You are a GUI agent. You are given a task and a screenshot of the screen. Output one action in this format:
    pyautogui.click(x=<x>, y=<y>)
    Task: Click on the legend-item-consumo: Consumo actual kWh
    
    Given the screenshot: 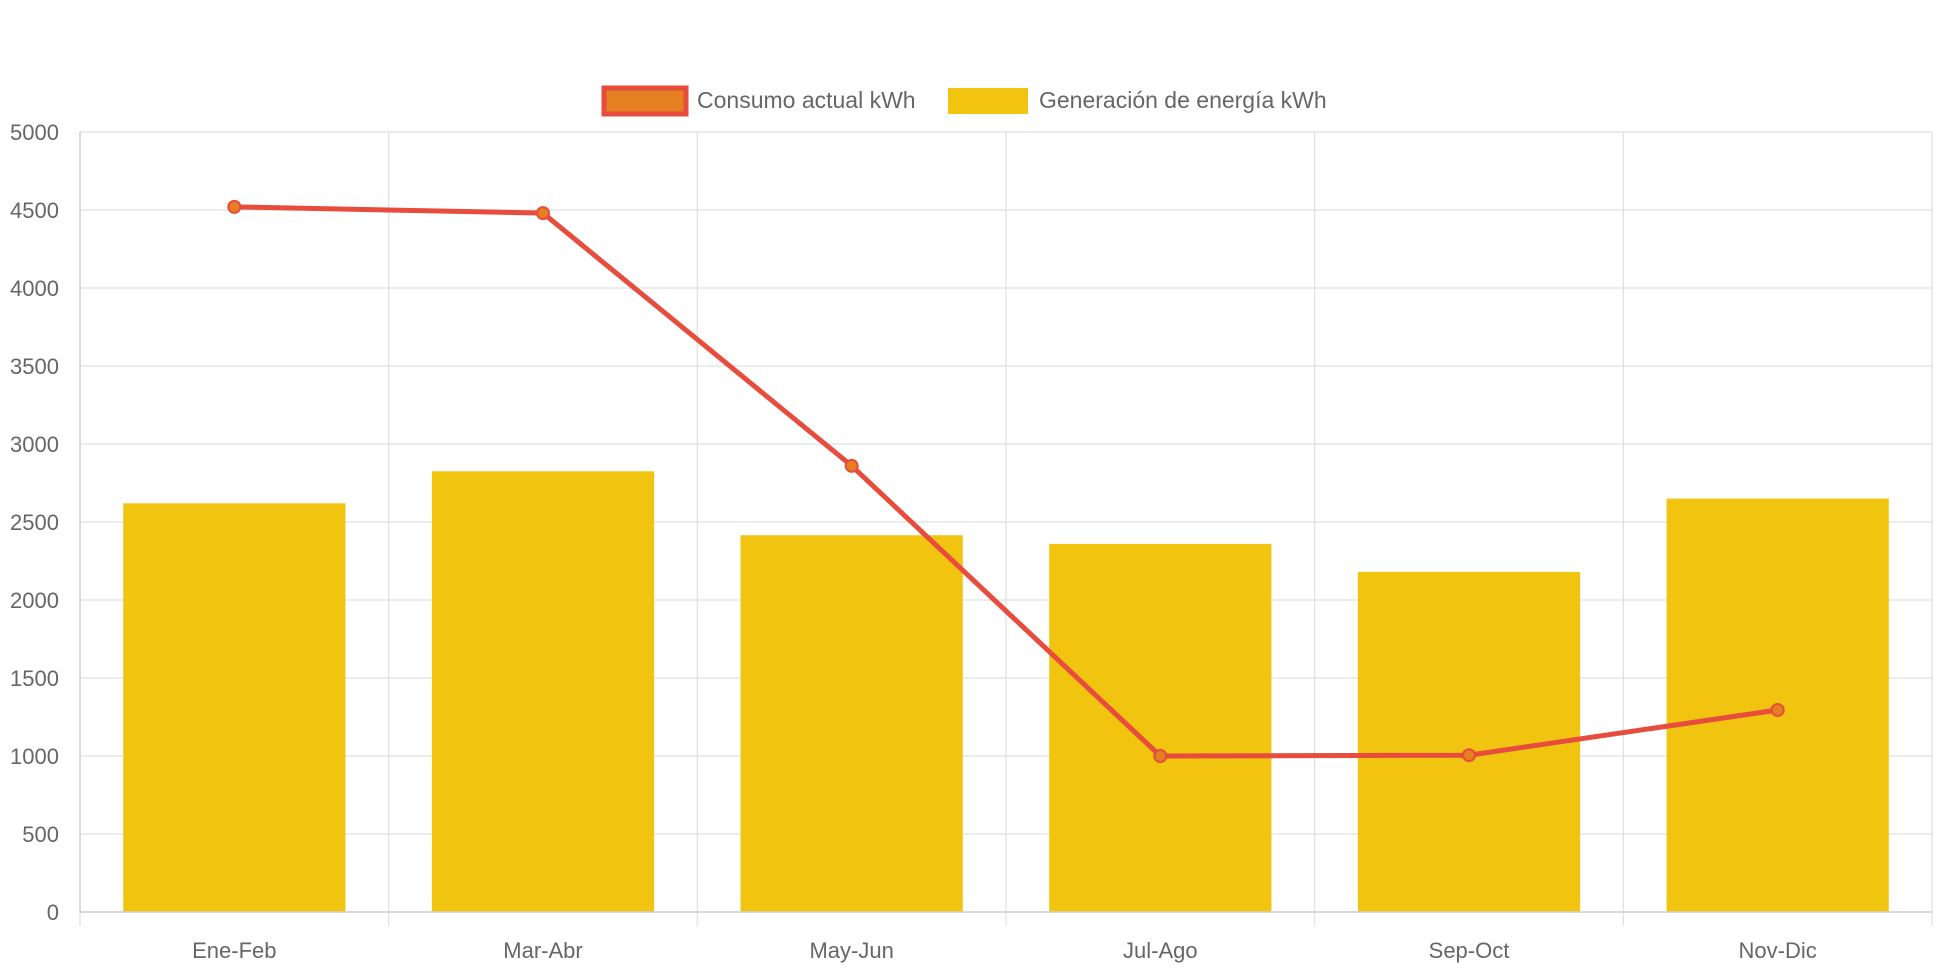 What is the action you would take?
    pyautogui.click(x=758, y=101)
    